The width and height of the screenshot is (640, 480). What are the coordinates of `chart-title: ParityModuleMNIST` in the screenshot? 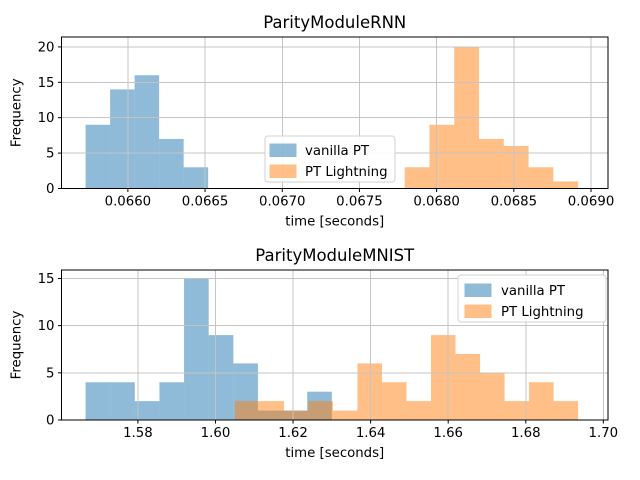 It's located at (335, 255).